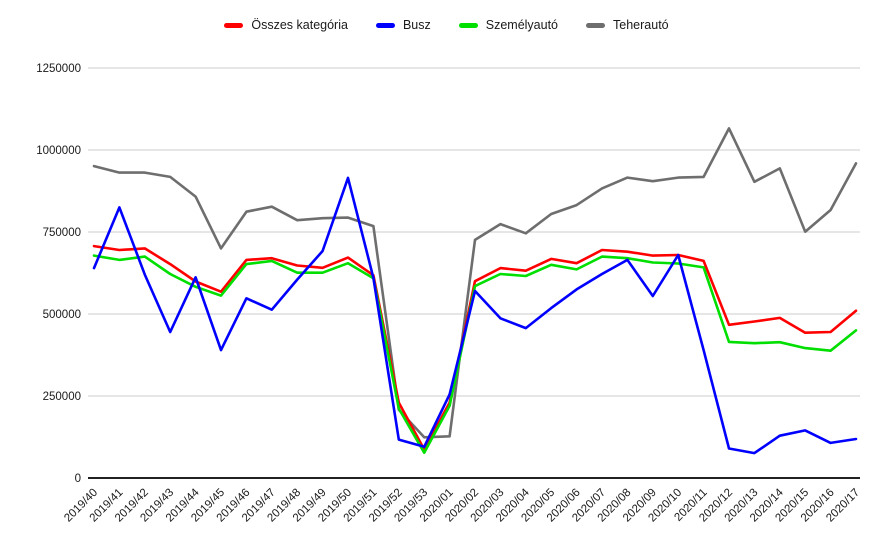 The image size is (893, 552). I want to click on legend-label: Busz, so click(416, 25).